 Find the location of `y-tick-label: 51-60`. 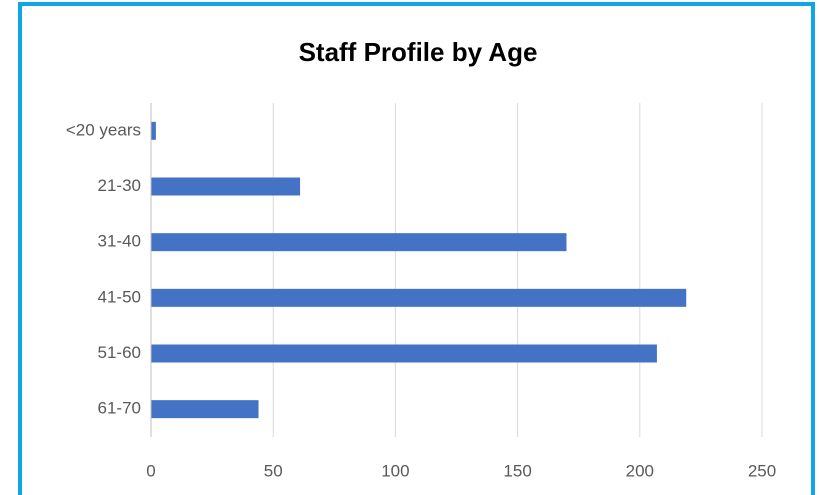

y-tick-label: 51-60 is located at coordinates (119, 352).